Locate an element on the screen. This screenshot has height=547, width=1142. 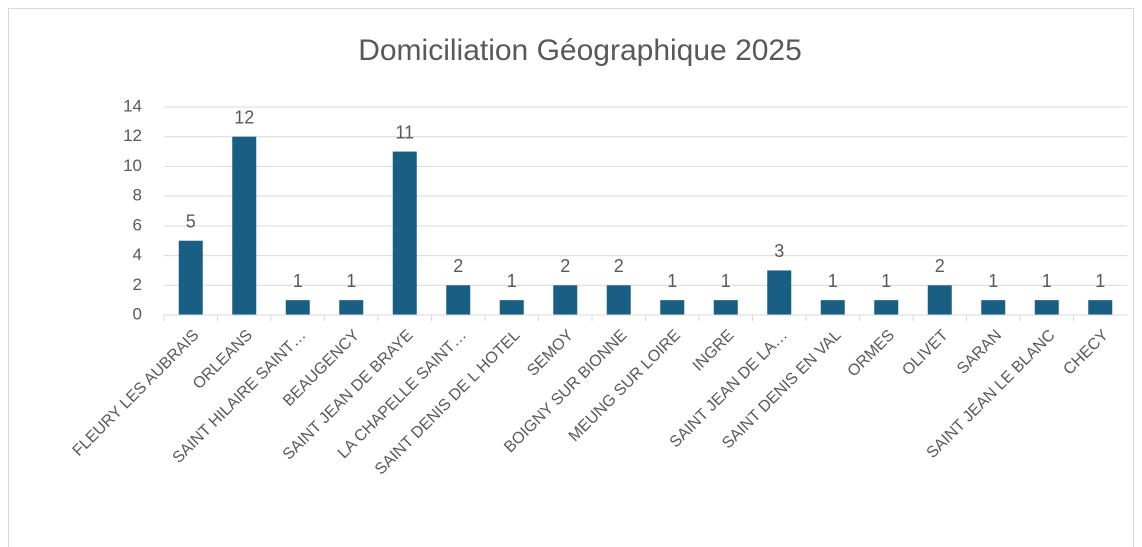
y-tick-label: 10 is located at coordinates (132, 165).